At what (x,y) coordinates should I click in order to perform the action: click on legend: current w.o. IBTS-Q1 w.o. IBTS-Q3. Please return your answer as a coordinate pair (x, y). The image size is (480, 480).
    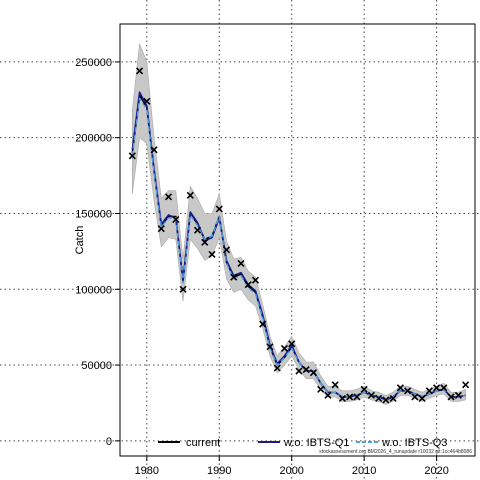
    Looking at the image, I should click on (302, 443).